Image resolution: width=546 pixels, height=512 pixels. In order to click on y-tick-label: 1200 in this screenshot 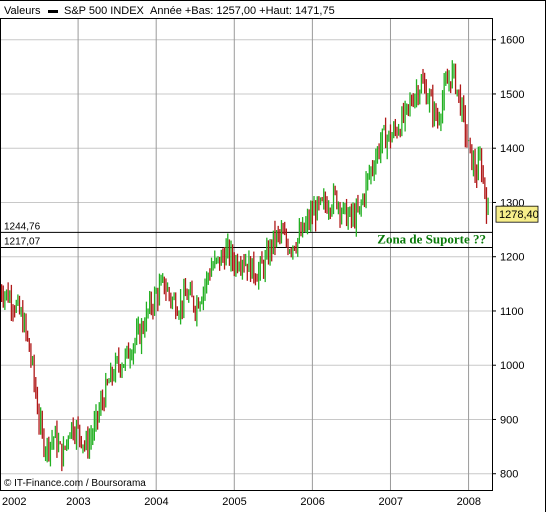, I will do `click(512, 258)`.